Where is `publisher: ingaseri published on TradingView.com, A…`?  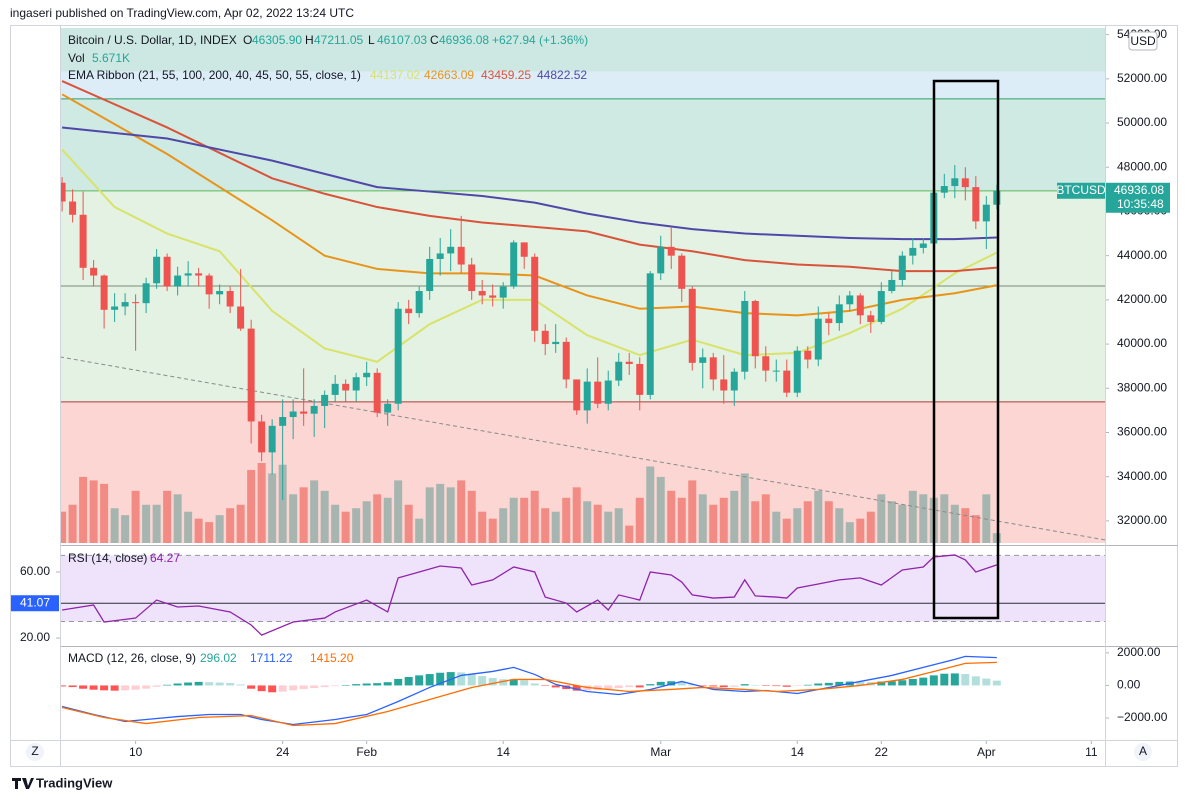 publisher: ingaseri published on TradingView.com, A… is located at coordinates (182, 13).